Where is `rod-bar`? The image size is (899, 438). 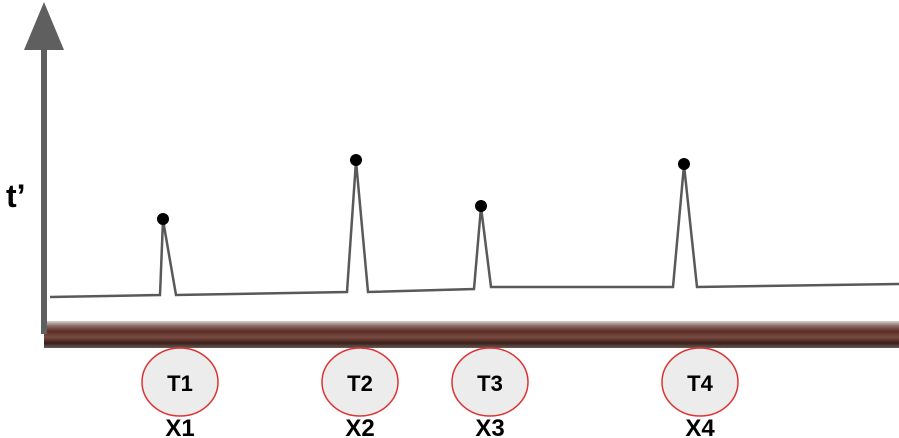
rod-bar is located at coordinates (471, 334).